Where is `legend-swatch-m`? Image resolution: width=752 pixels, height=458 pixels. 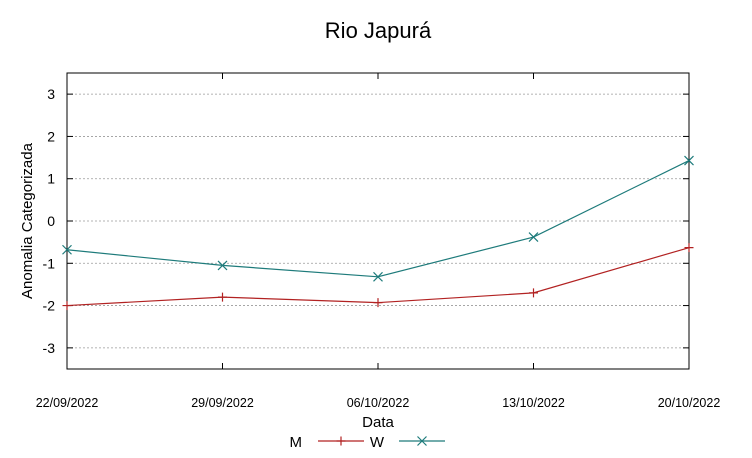 legend-swatch-m is located at coordinates (341, 441).